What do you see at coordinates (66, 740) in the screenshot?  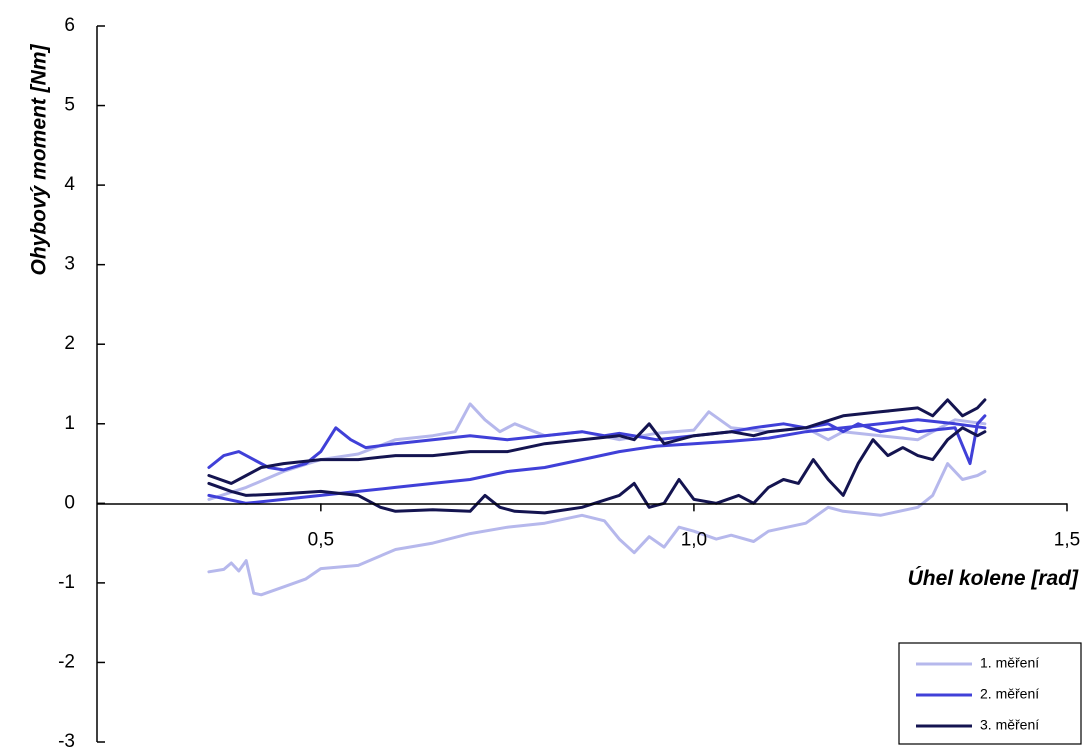 I see `y-tick-label: -3` at bounding box center [66, 740].